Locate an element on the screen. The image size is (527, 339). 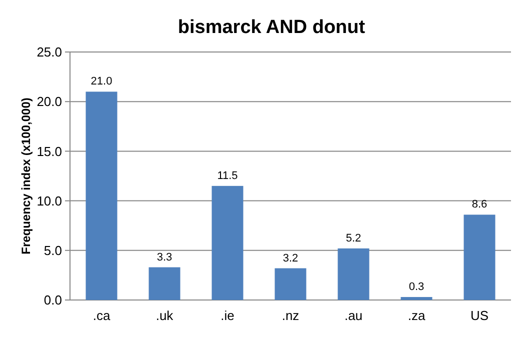
x-tick-label: .au is located at coordinates (353, 315).